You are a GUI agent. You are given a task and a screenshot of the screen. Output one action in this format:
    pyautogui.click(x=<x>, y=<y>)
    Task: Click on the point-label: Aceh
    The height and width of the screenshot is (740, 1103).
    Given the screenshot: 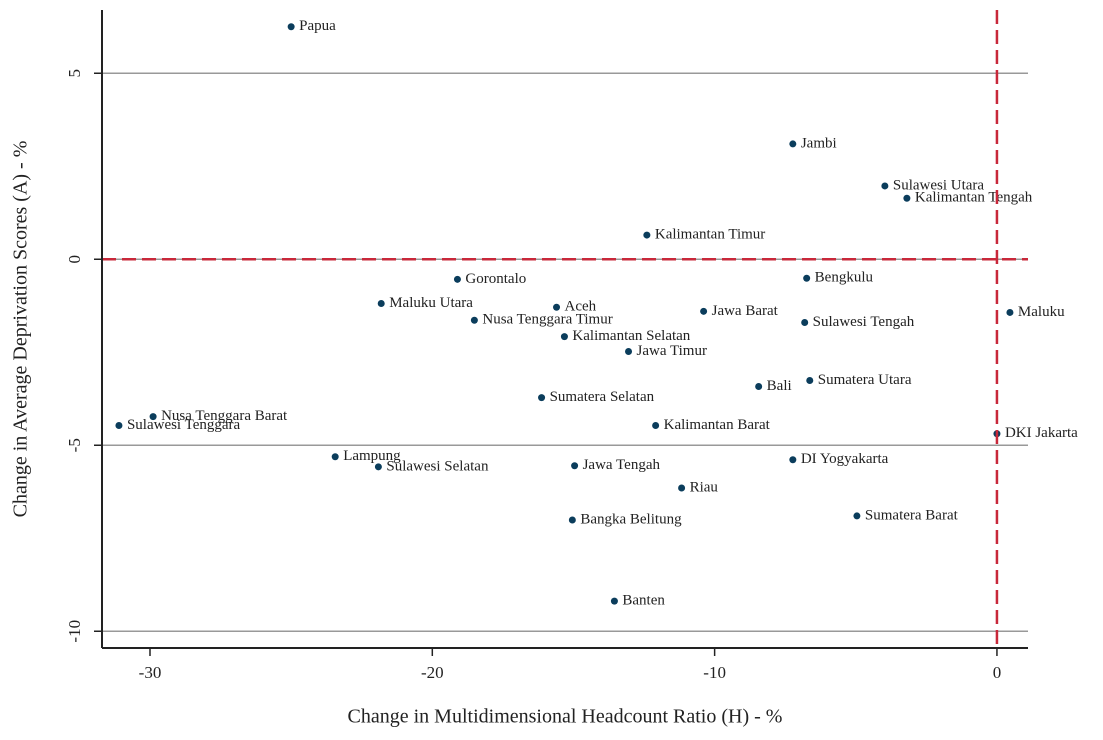 What is the action you would take?
    pyautogui.click(x=581, y=307)
    